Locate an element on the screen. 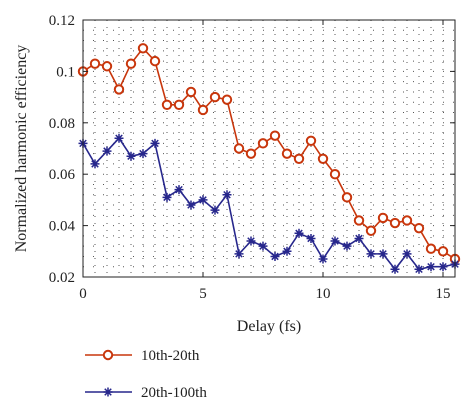 The image size is (474, 415). legend-item: 10th-20th is located at coordinates (142, 356).